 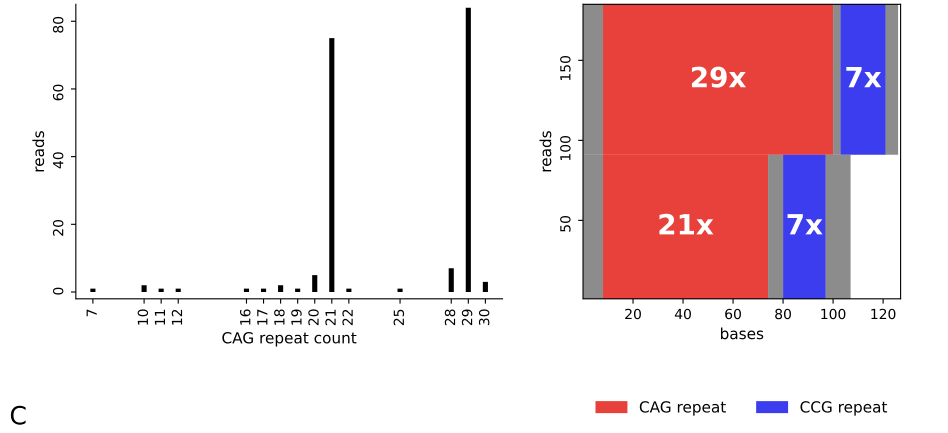 I want to click on y-tick-label: 0, so click(x=58, y=291).